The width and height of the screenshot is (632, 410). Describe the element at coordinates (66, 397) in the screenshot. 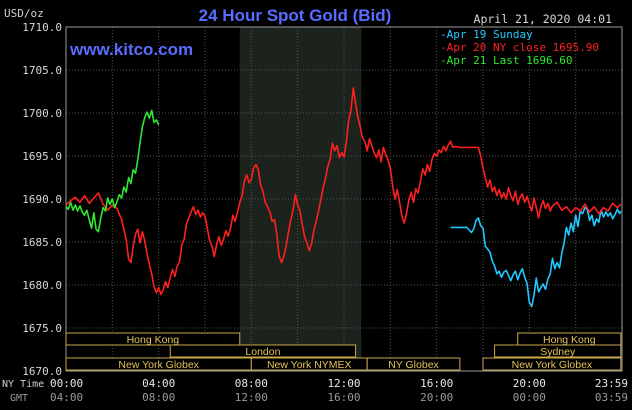

I see `x-tick-label-gmt: 04:00` at that location.